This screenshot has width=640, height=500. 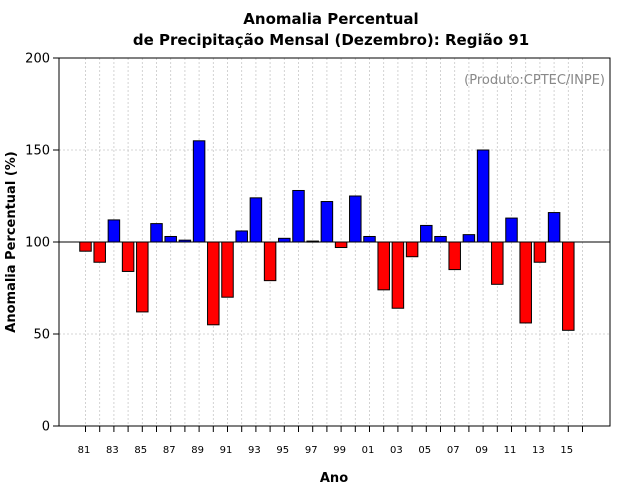 I want to click on y-tick-label: 0, so click(x=46, y=427).